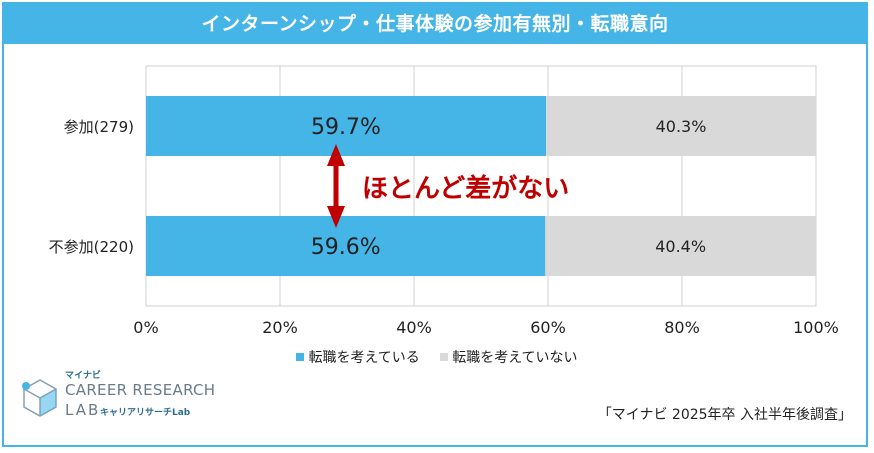 This screenshot has width=874, height=453. Describe the element at coordinates (515, 358) in the screenshot. I see `legend-label-no: 転職を考えていない` at that location.